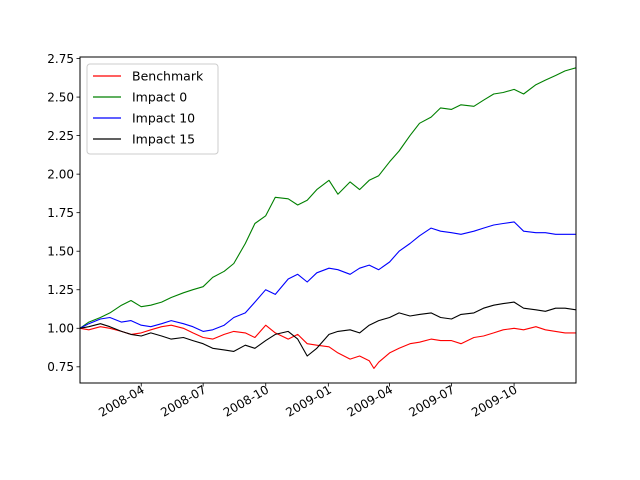 This screenshot has height=480, width=640. What do you see at coordinates (60, 290) in the screenshot?
I see `y-tick-label: 1.25` at bounding box center [60, 290].